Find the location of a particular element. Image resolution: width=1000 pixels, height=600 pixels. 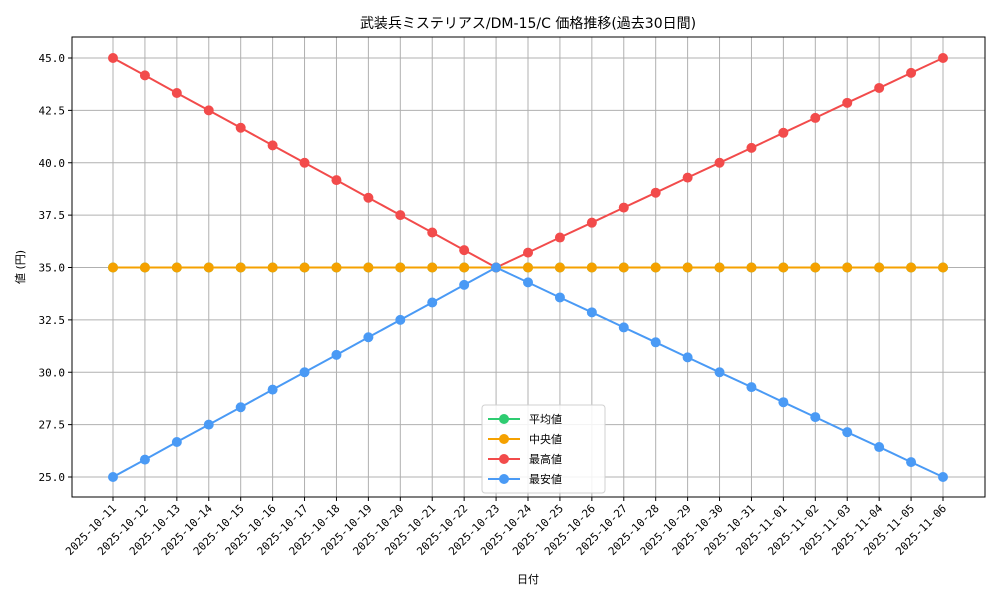

legend-label: 中央値 is located at coordinates (545, 439).